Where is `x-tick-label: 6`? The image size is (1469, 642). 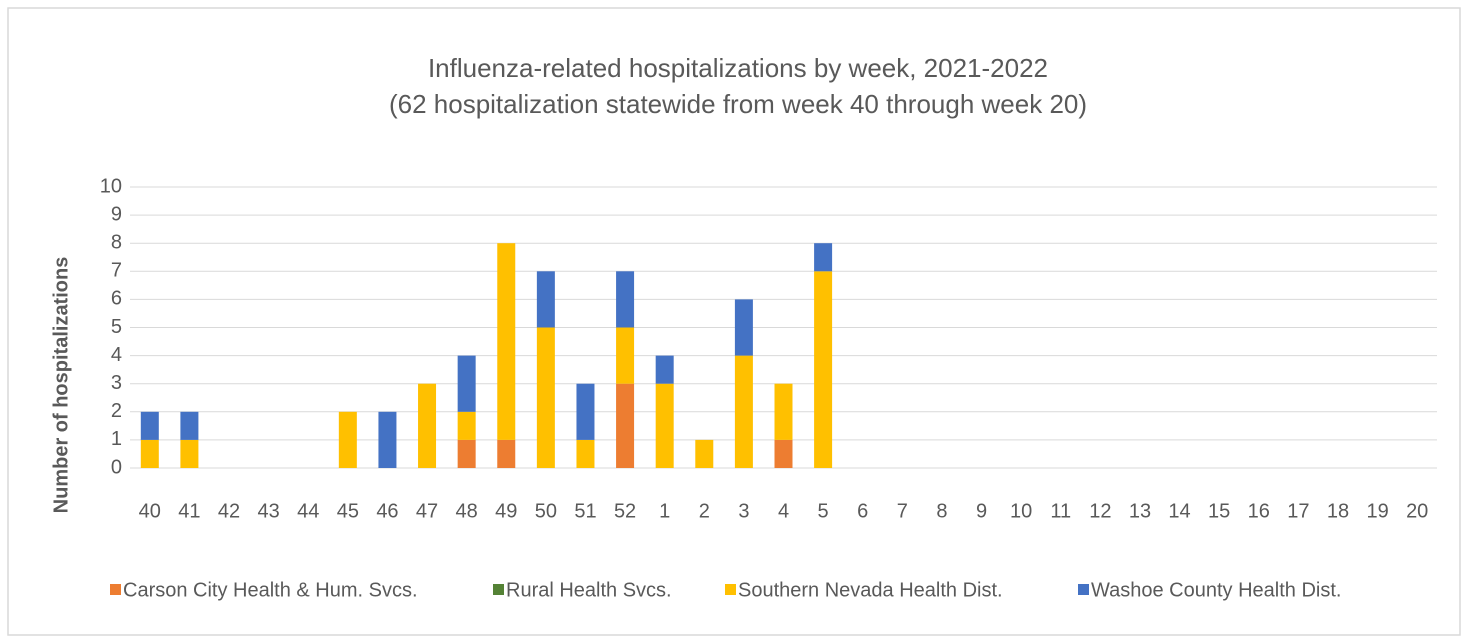
x-tick-label: 6 is located at coordinates (862, 511).